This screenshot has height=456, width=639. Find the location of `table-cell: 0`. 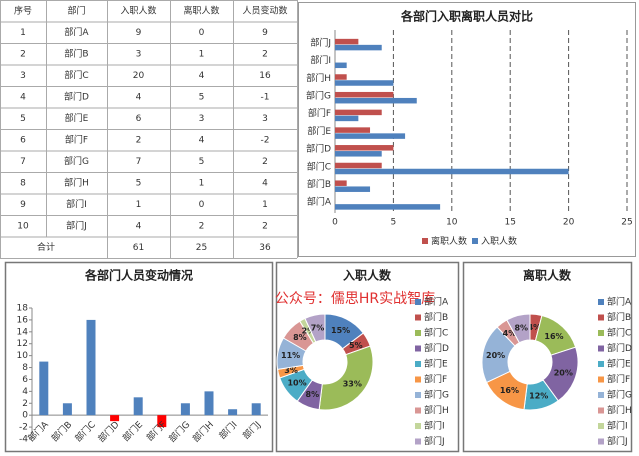

table-cell: 0 is located at coordinates (202, 205).